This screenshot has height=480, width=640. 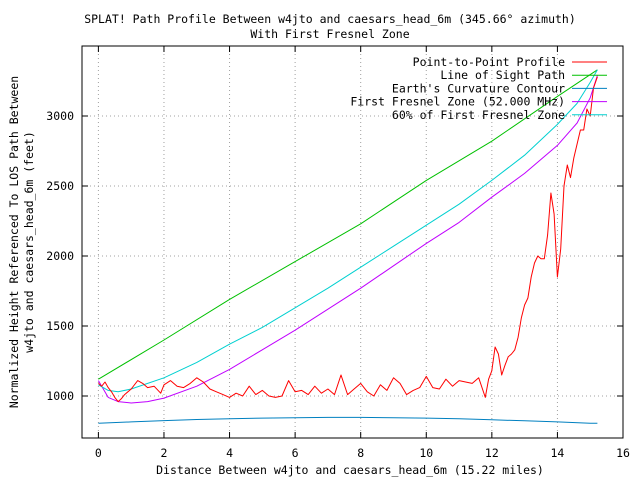 I want to click on x-tick-label: 4, so click(x=229, y=453).